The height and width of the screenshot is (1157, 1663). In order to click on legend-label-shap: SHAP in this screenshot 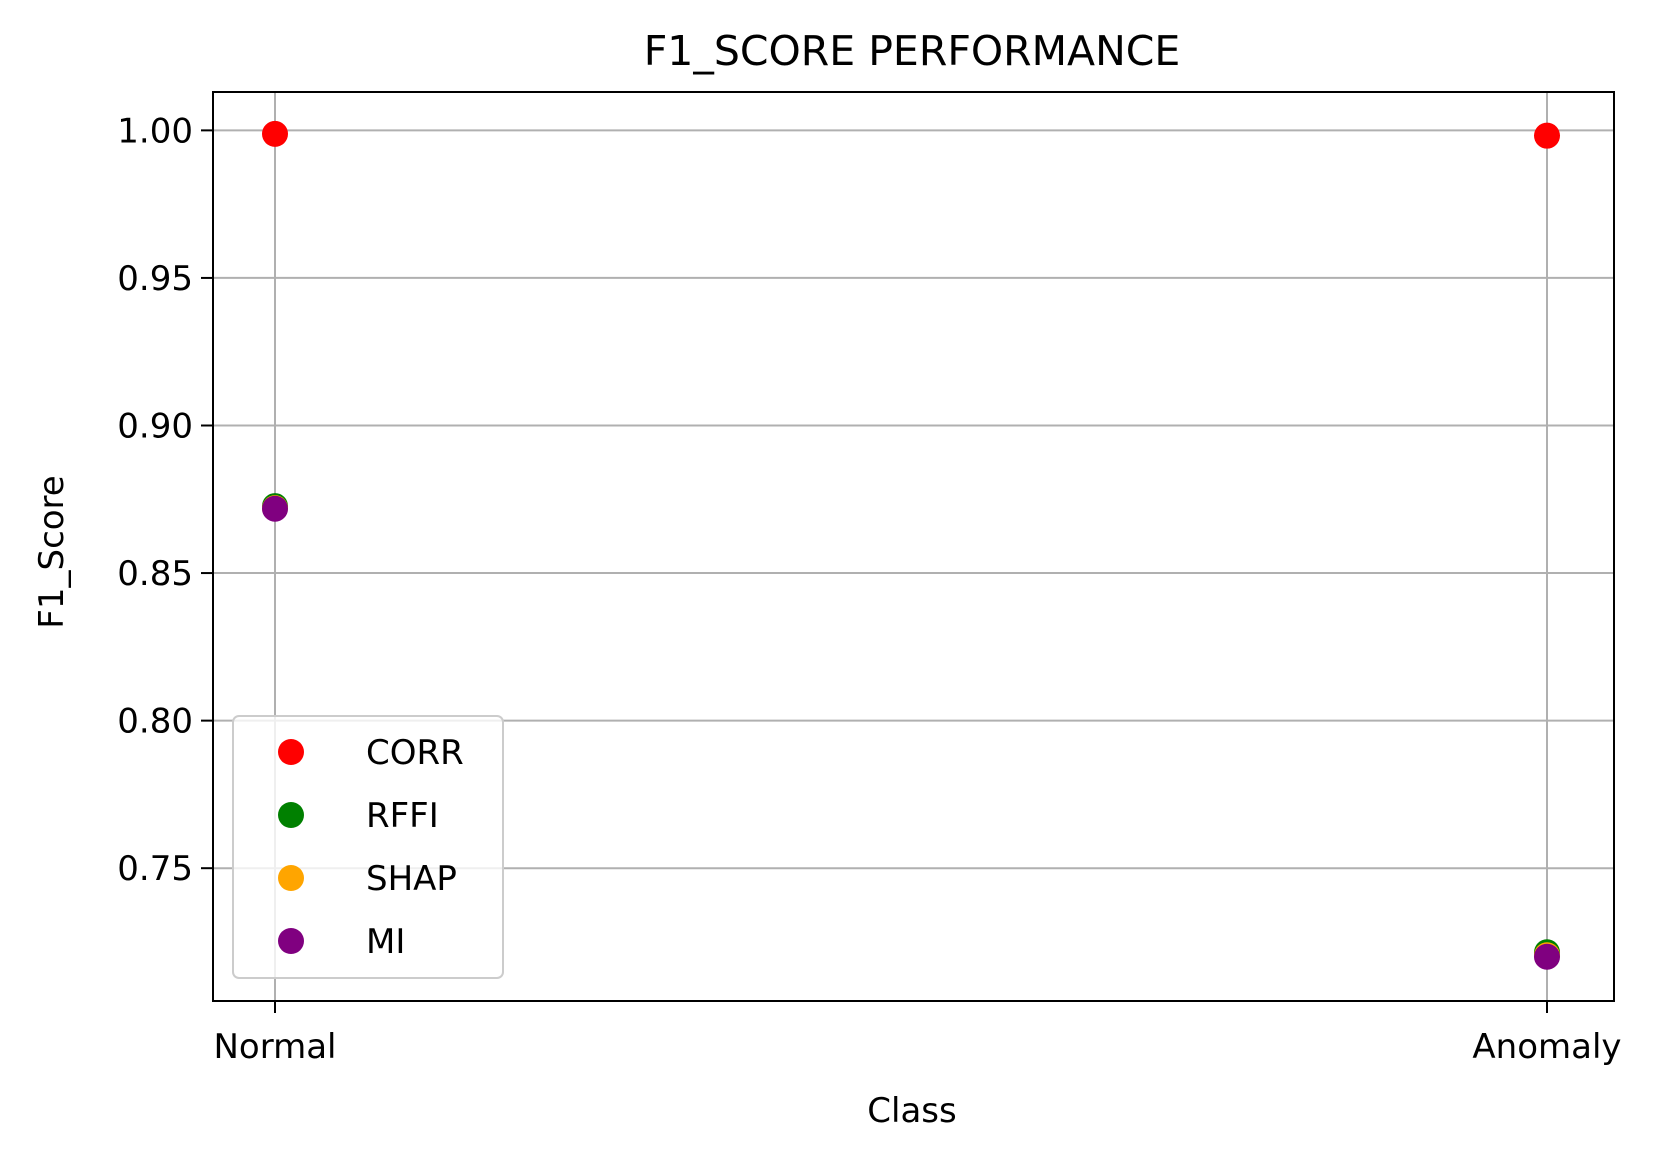, I will do `click(411, 879)`.